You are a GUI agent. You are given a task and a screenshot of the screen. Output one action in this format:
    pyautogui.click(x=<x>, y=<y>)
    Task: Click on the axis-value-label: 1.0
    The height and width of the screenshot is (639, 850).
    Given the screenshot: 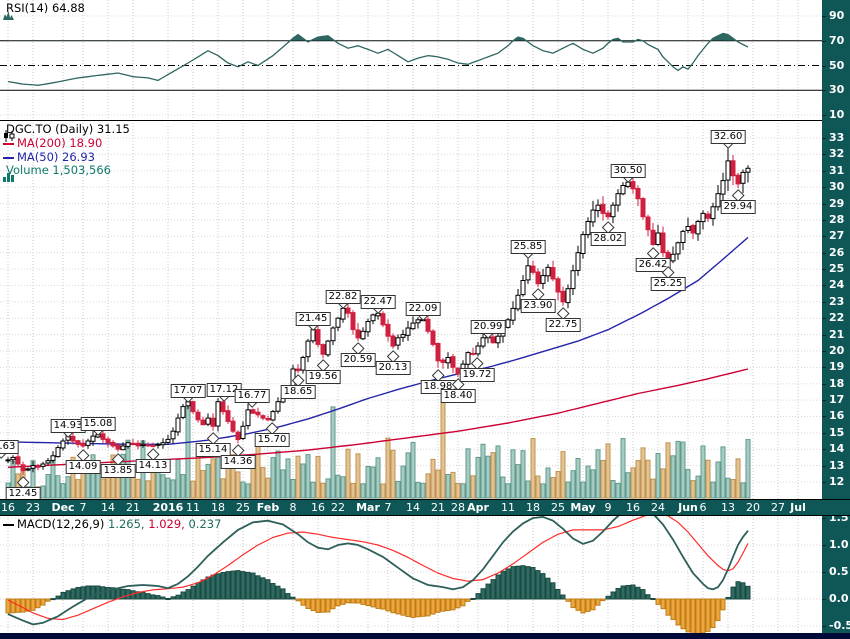 What is the action you would take?
    pyautogui.click(x=839, y=544)
    